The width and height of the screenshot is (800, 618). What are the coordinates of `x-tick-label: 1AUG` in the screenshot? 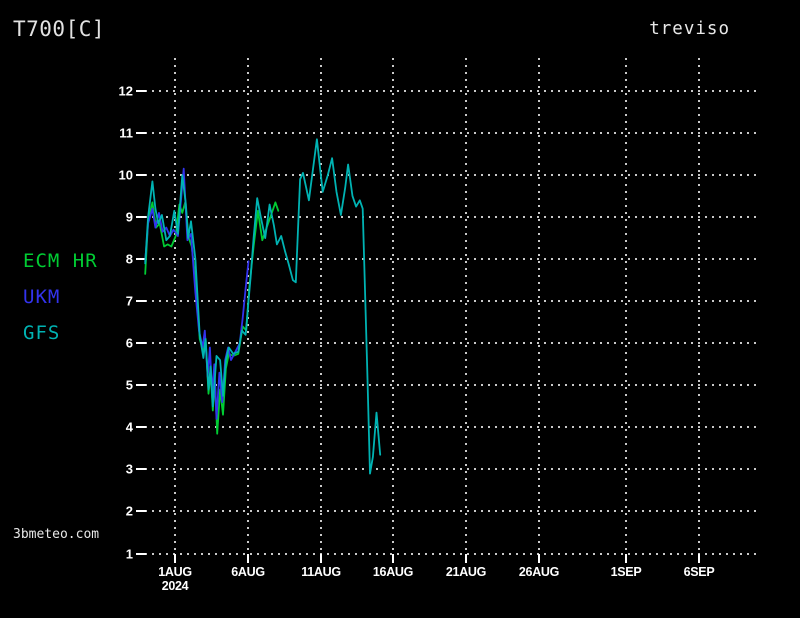 It's located at (175, 572).